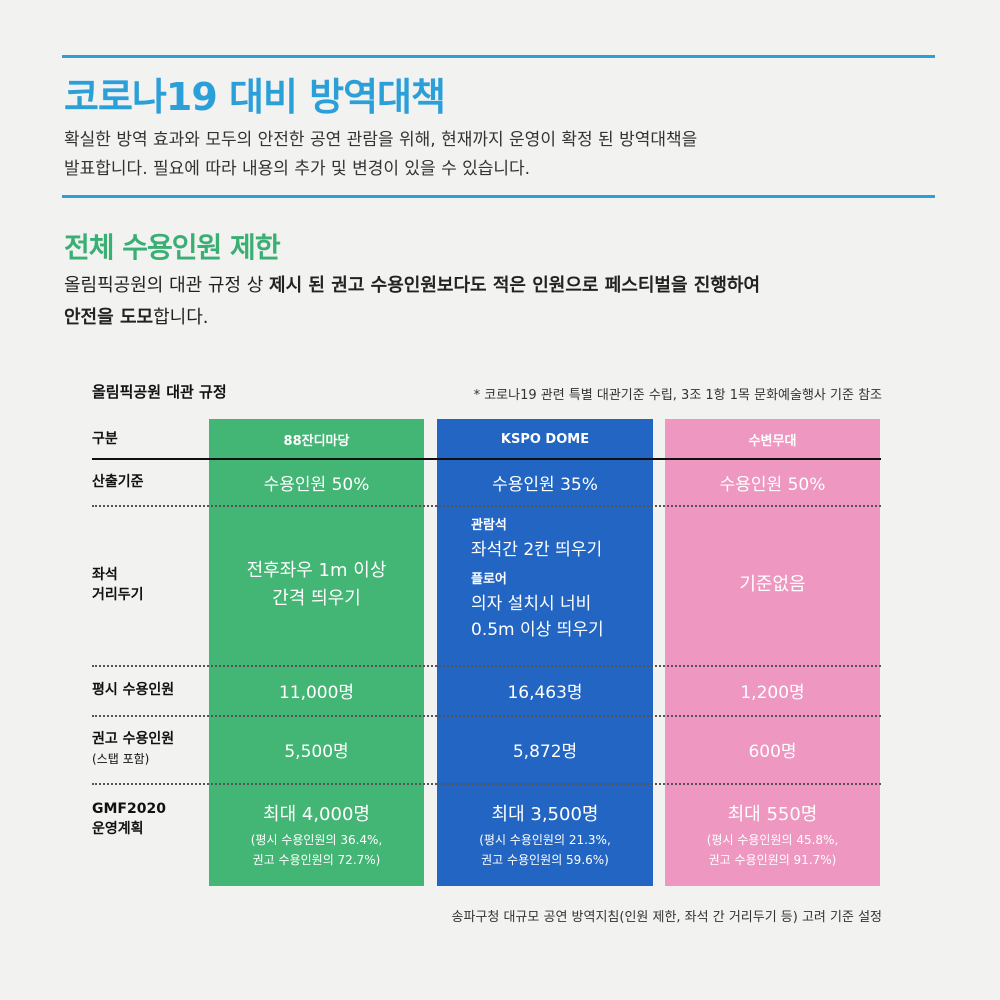 The height and width of the screenshot is (1000, 1000). Describe the element at coordinates (316, 814) in the screenshot. I see `gmf-max: 최대 4,000명` at that location.